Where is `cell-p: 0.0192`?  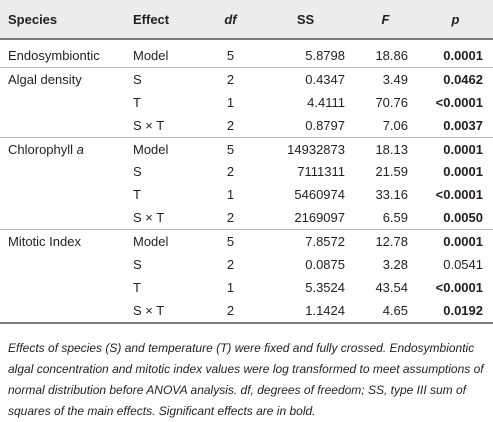
cell-p: 0.0192 is located at coordinates (455, 311).